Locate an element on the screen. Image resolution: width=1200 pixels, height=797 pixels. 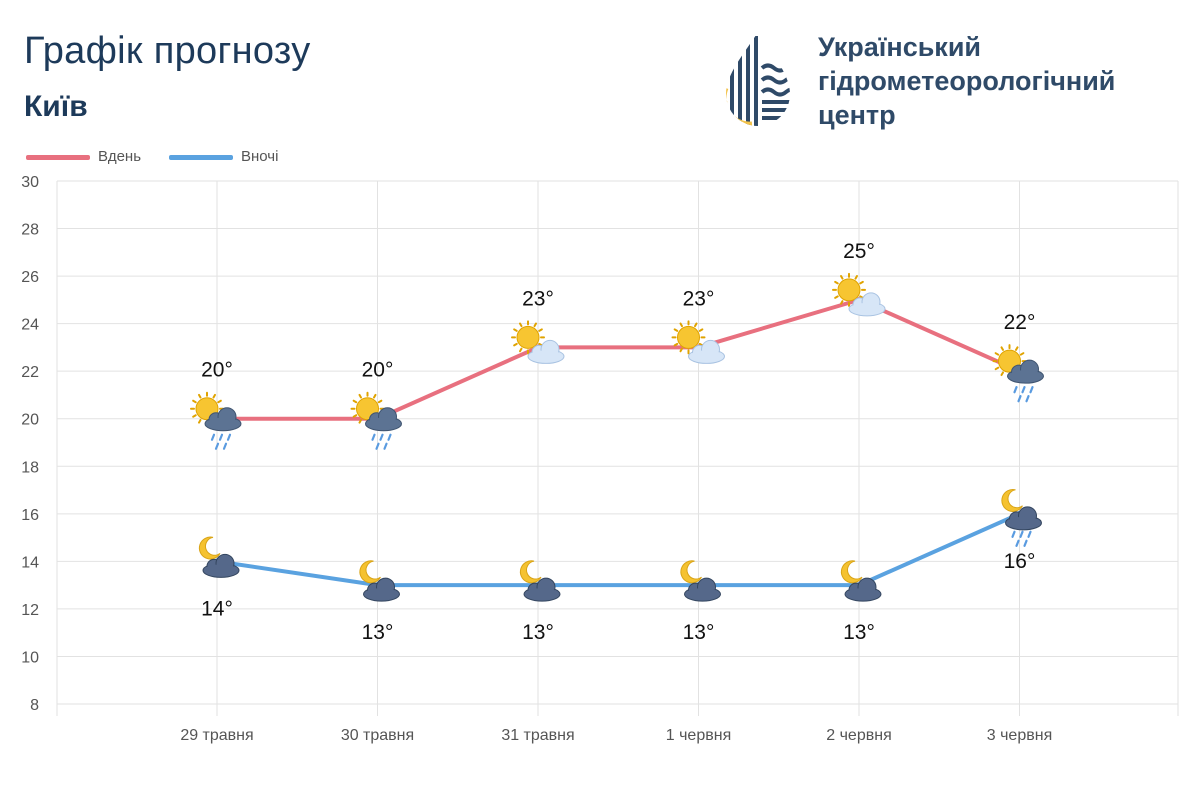
moon-cloud-rain-icon is located at coordinates (1021, 518).